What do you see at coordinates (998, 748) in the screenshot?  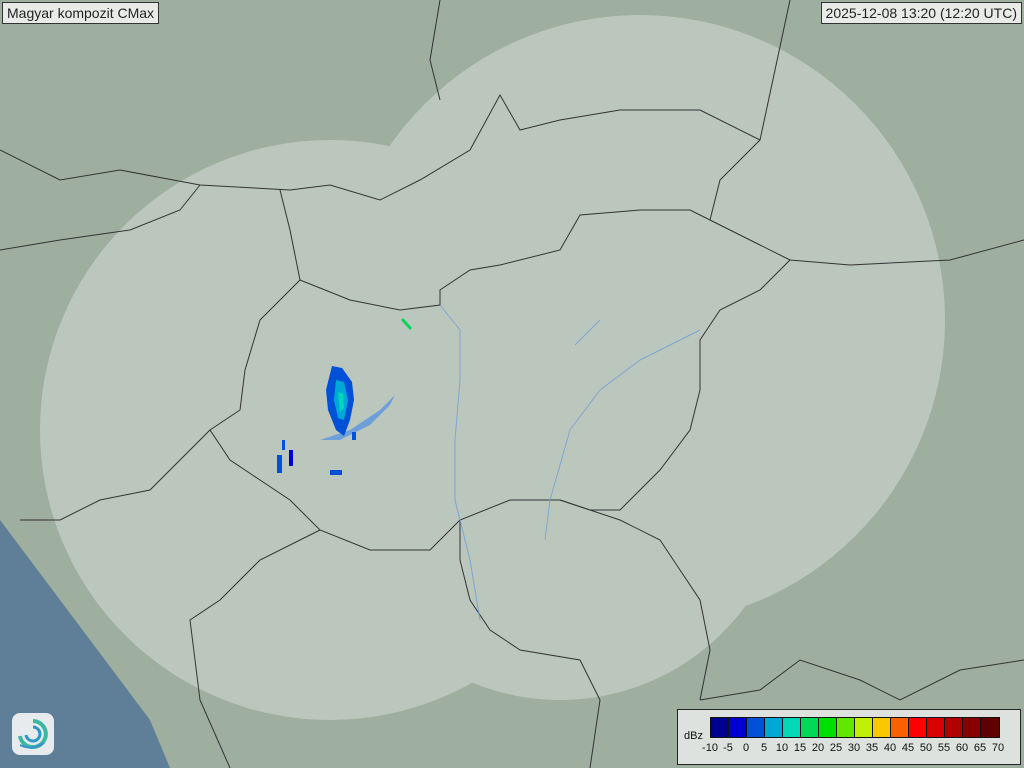 I see `legend-tick-label: 70` at bounding box center [998, 748].